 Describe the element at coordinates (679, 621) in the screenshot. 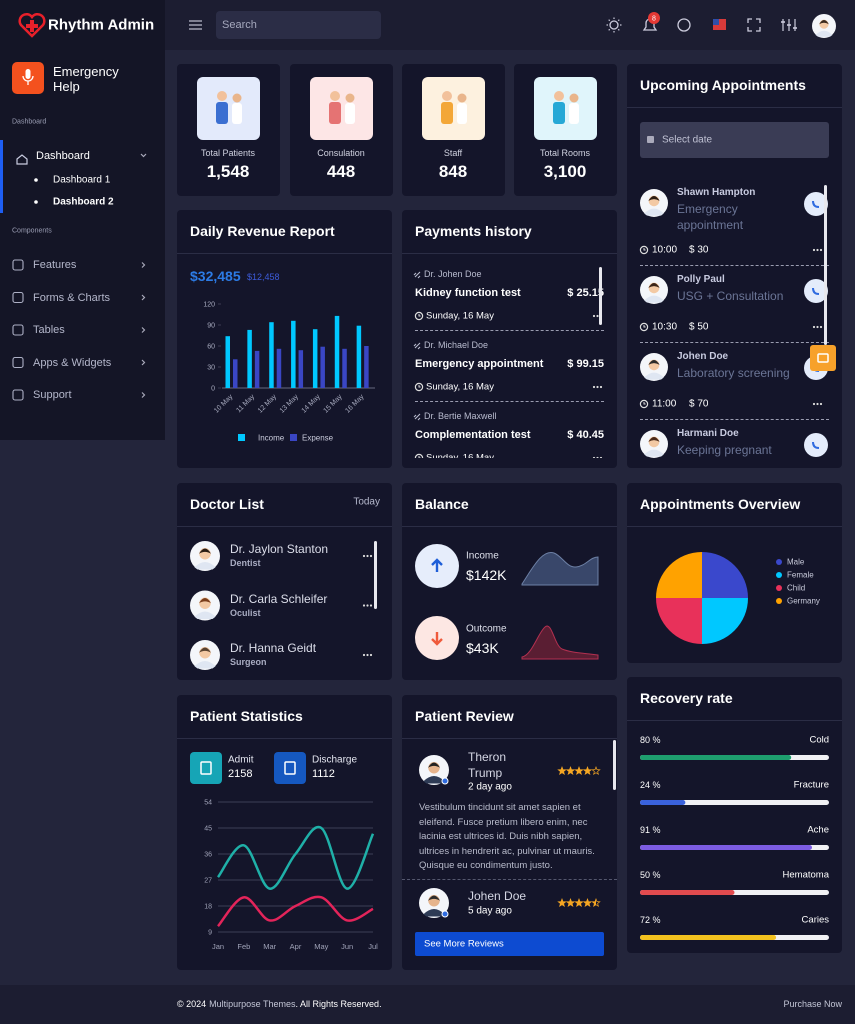

I see `pie-slice` at that location.